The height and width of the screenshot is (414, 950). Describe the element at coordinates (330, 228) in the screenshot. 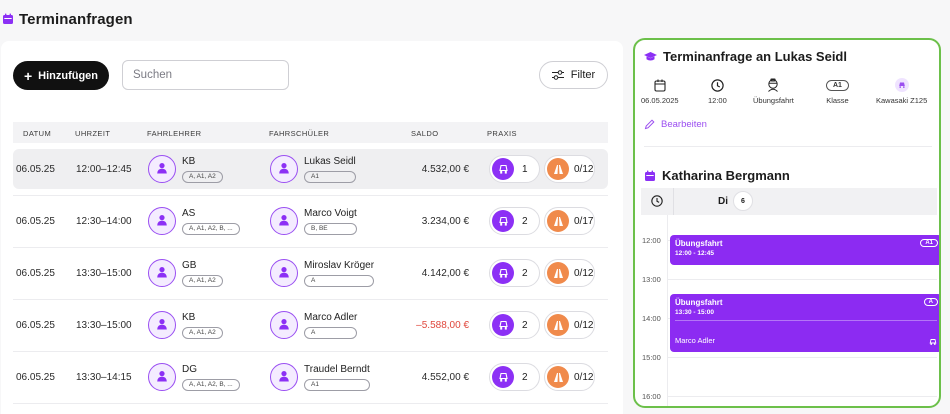

I see `student-classes-tag: B, BE` at that location.